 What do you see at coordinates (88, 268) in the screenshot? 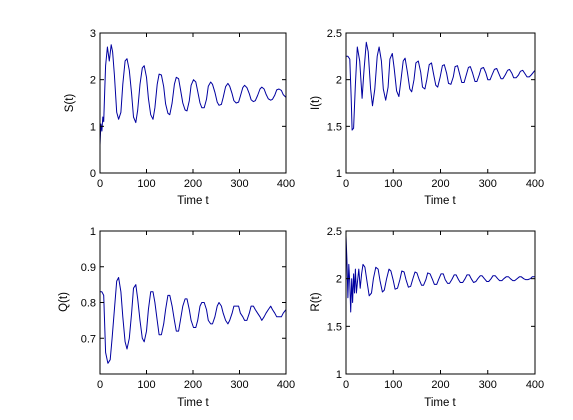
I see `y-tick-label: 0.9` at bounding box center [88, 268].